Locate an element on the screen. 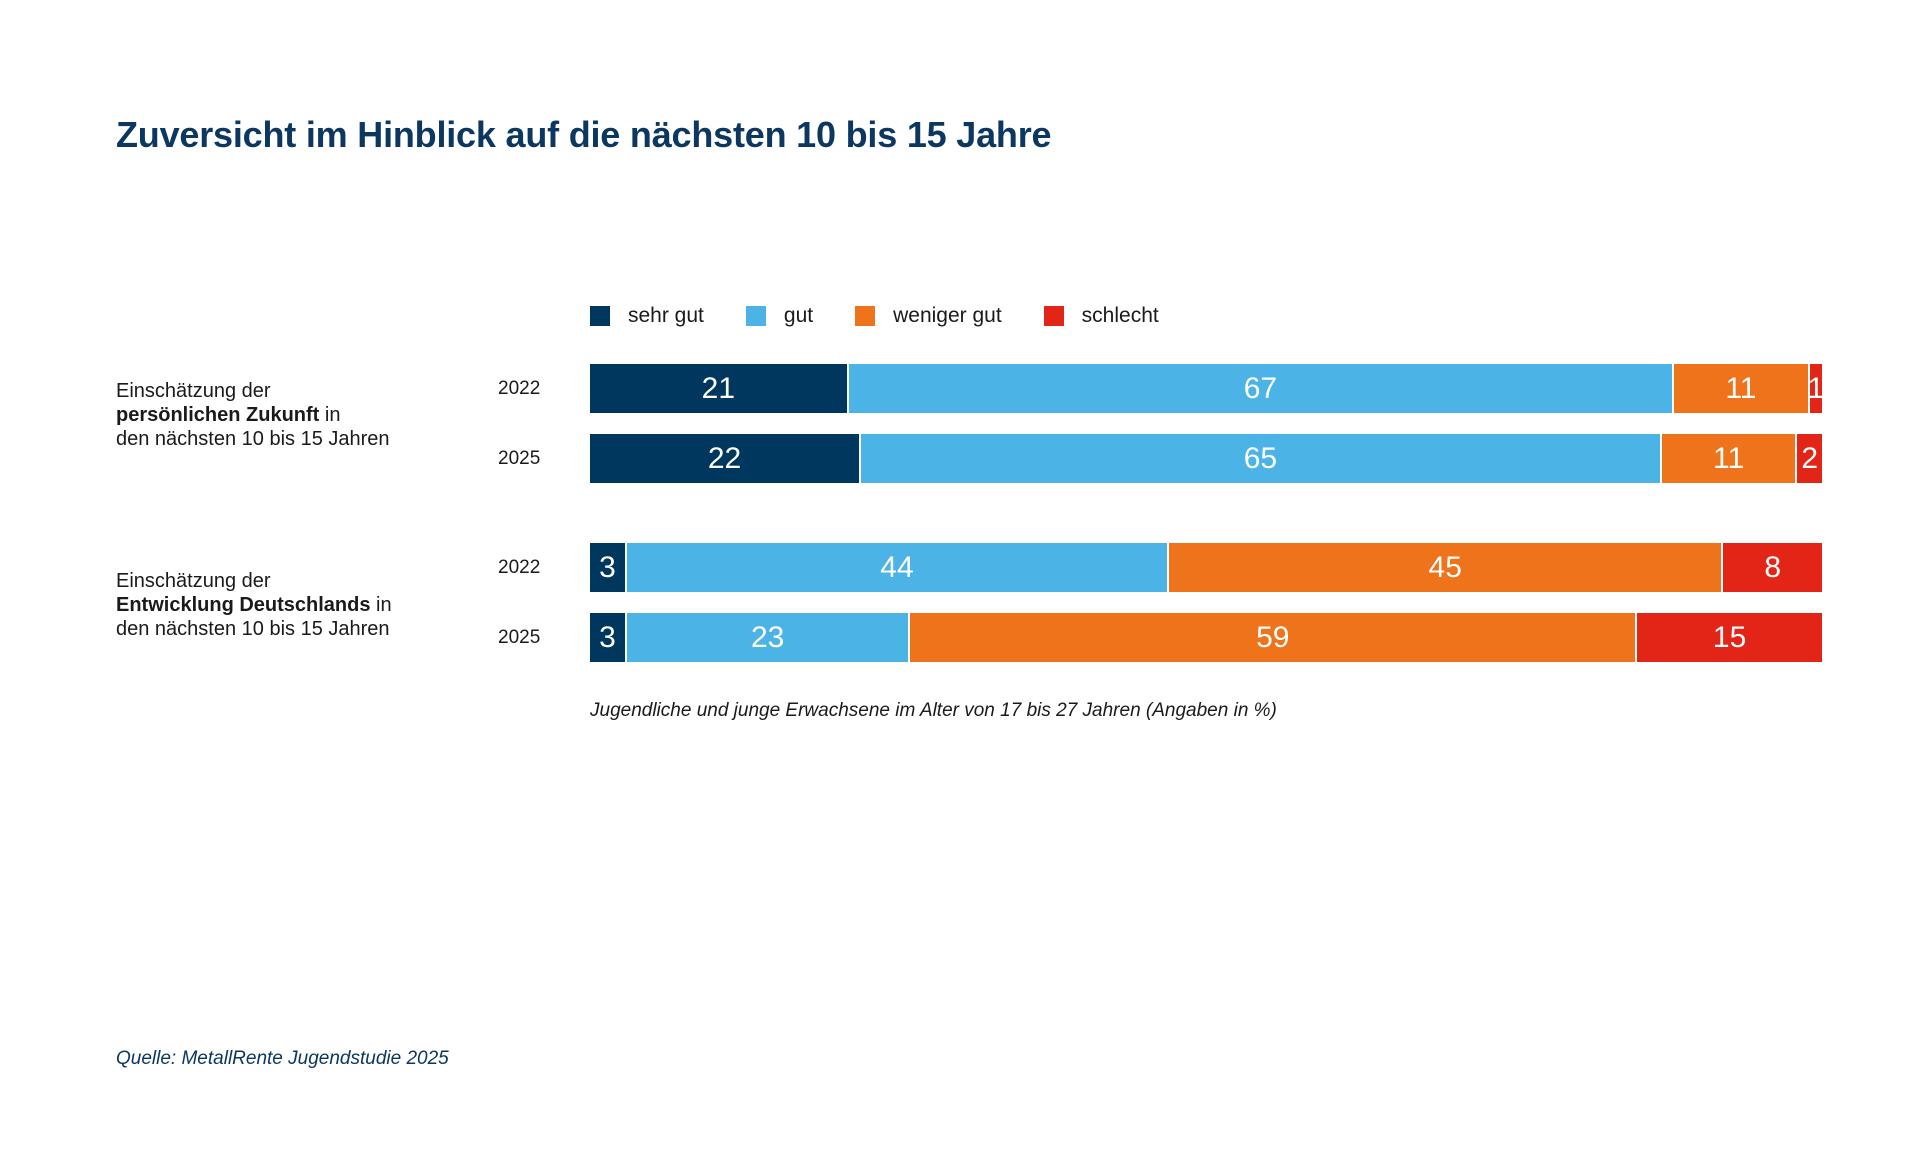 Image resolution: width=1920 pixels, height=1152 pixels. chart-legend: sehr gut gut weniger gut schlecht is located at coordinates (895, 316).